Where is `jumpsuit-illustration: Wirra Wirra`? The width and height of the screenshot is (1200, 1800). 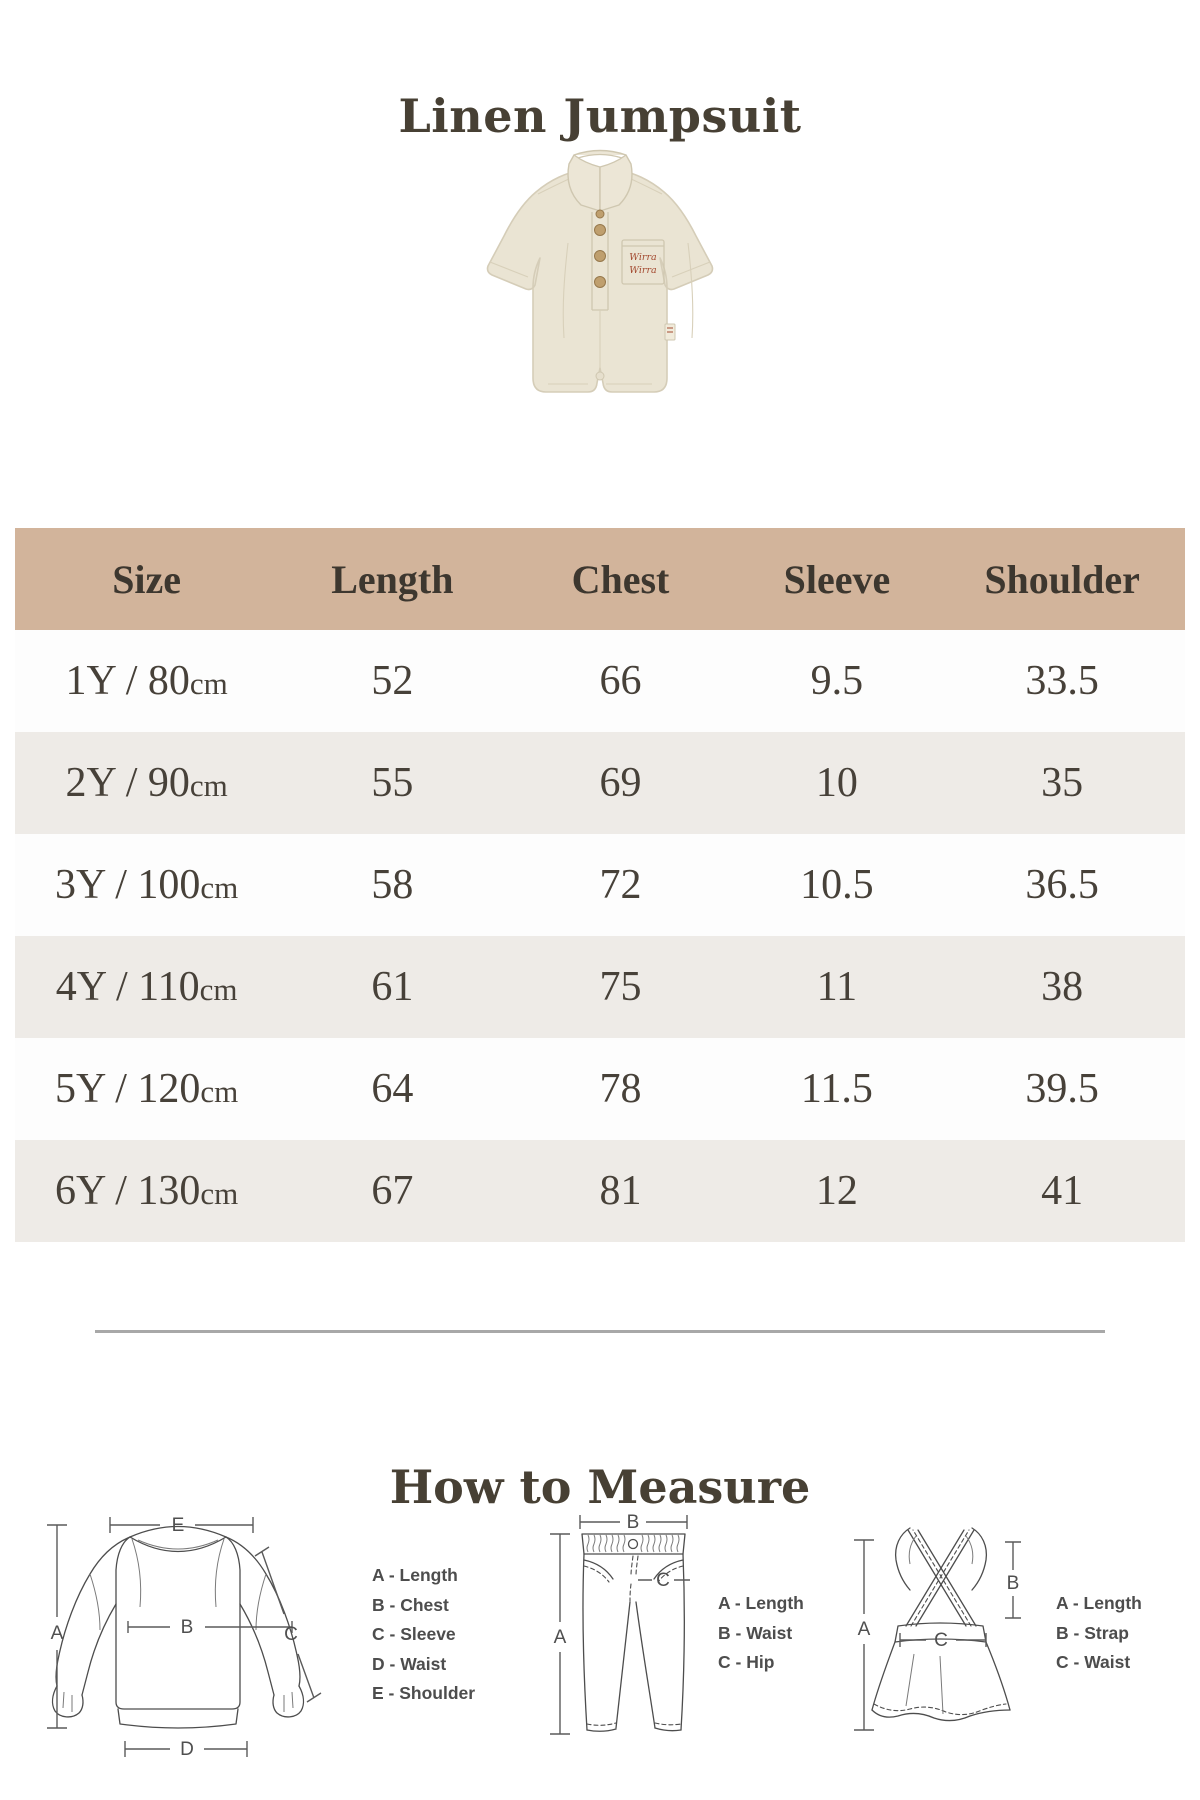 jumpsuit-illustration: Wirra Wirra is located at coordinates (600, 271).